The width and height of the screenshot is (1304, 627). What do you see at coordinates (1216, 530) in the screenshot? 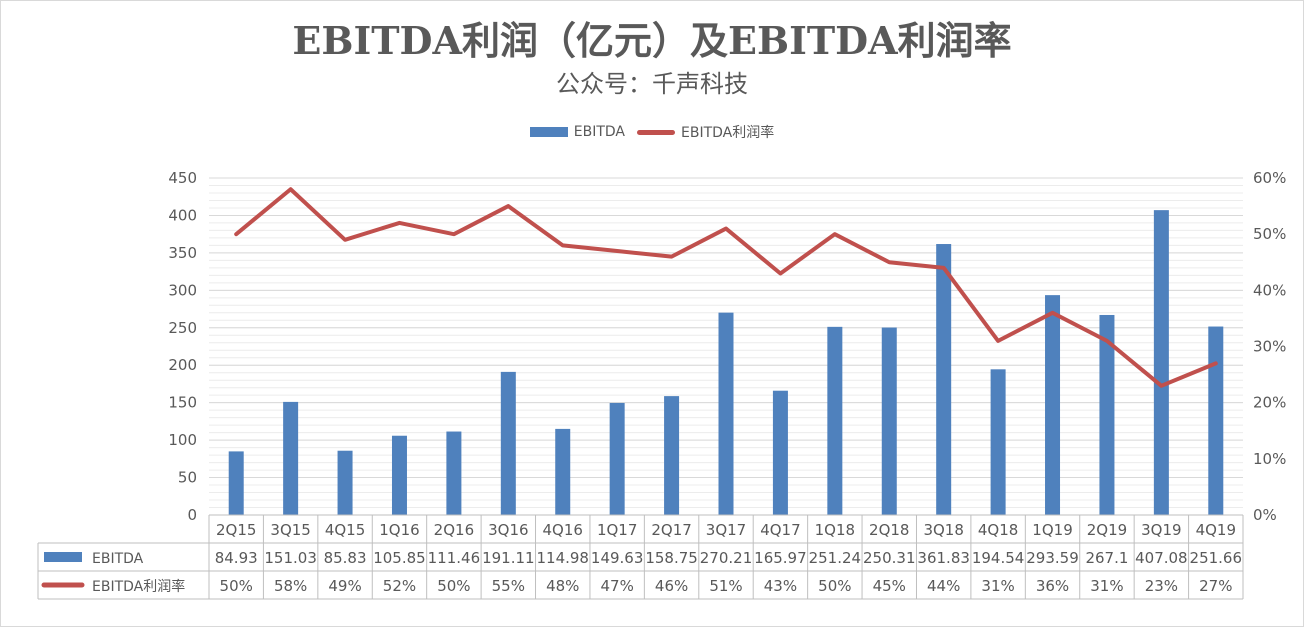
I see `category-label: 4Q19` at bounding box center [1216, 530].